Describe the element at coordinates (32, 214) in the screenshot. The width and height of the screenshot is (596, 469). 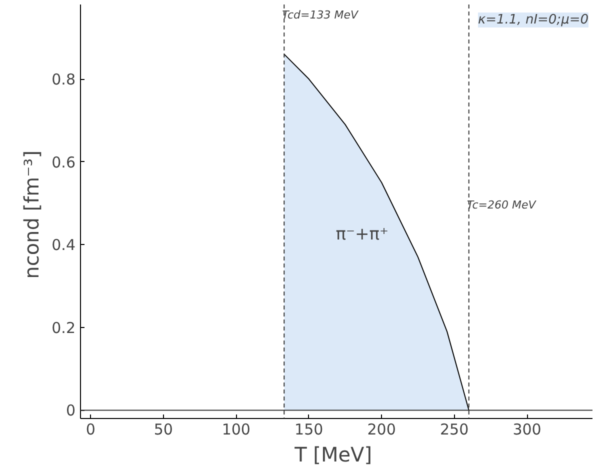
I see `y-axis-title: ncond [fm⁻³]` at that location.